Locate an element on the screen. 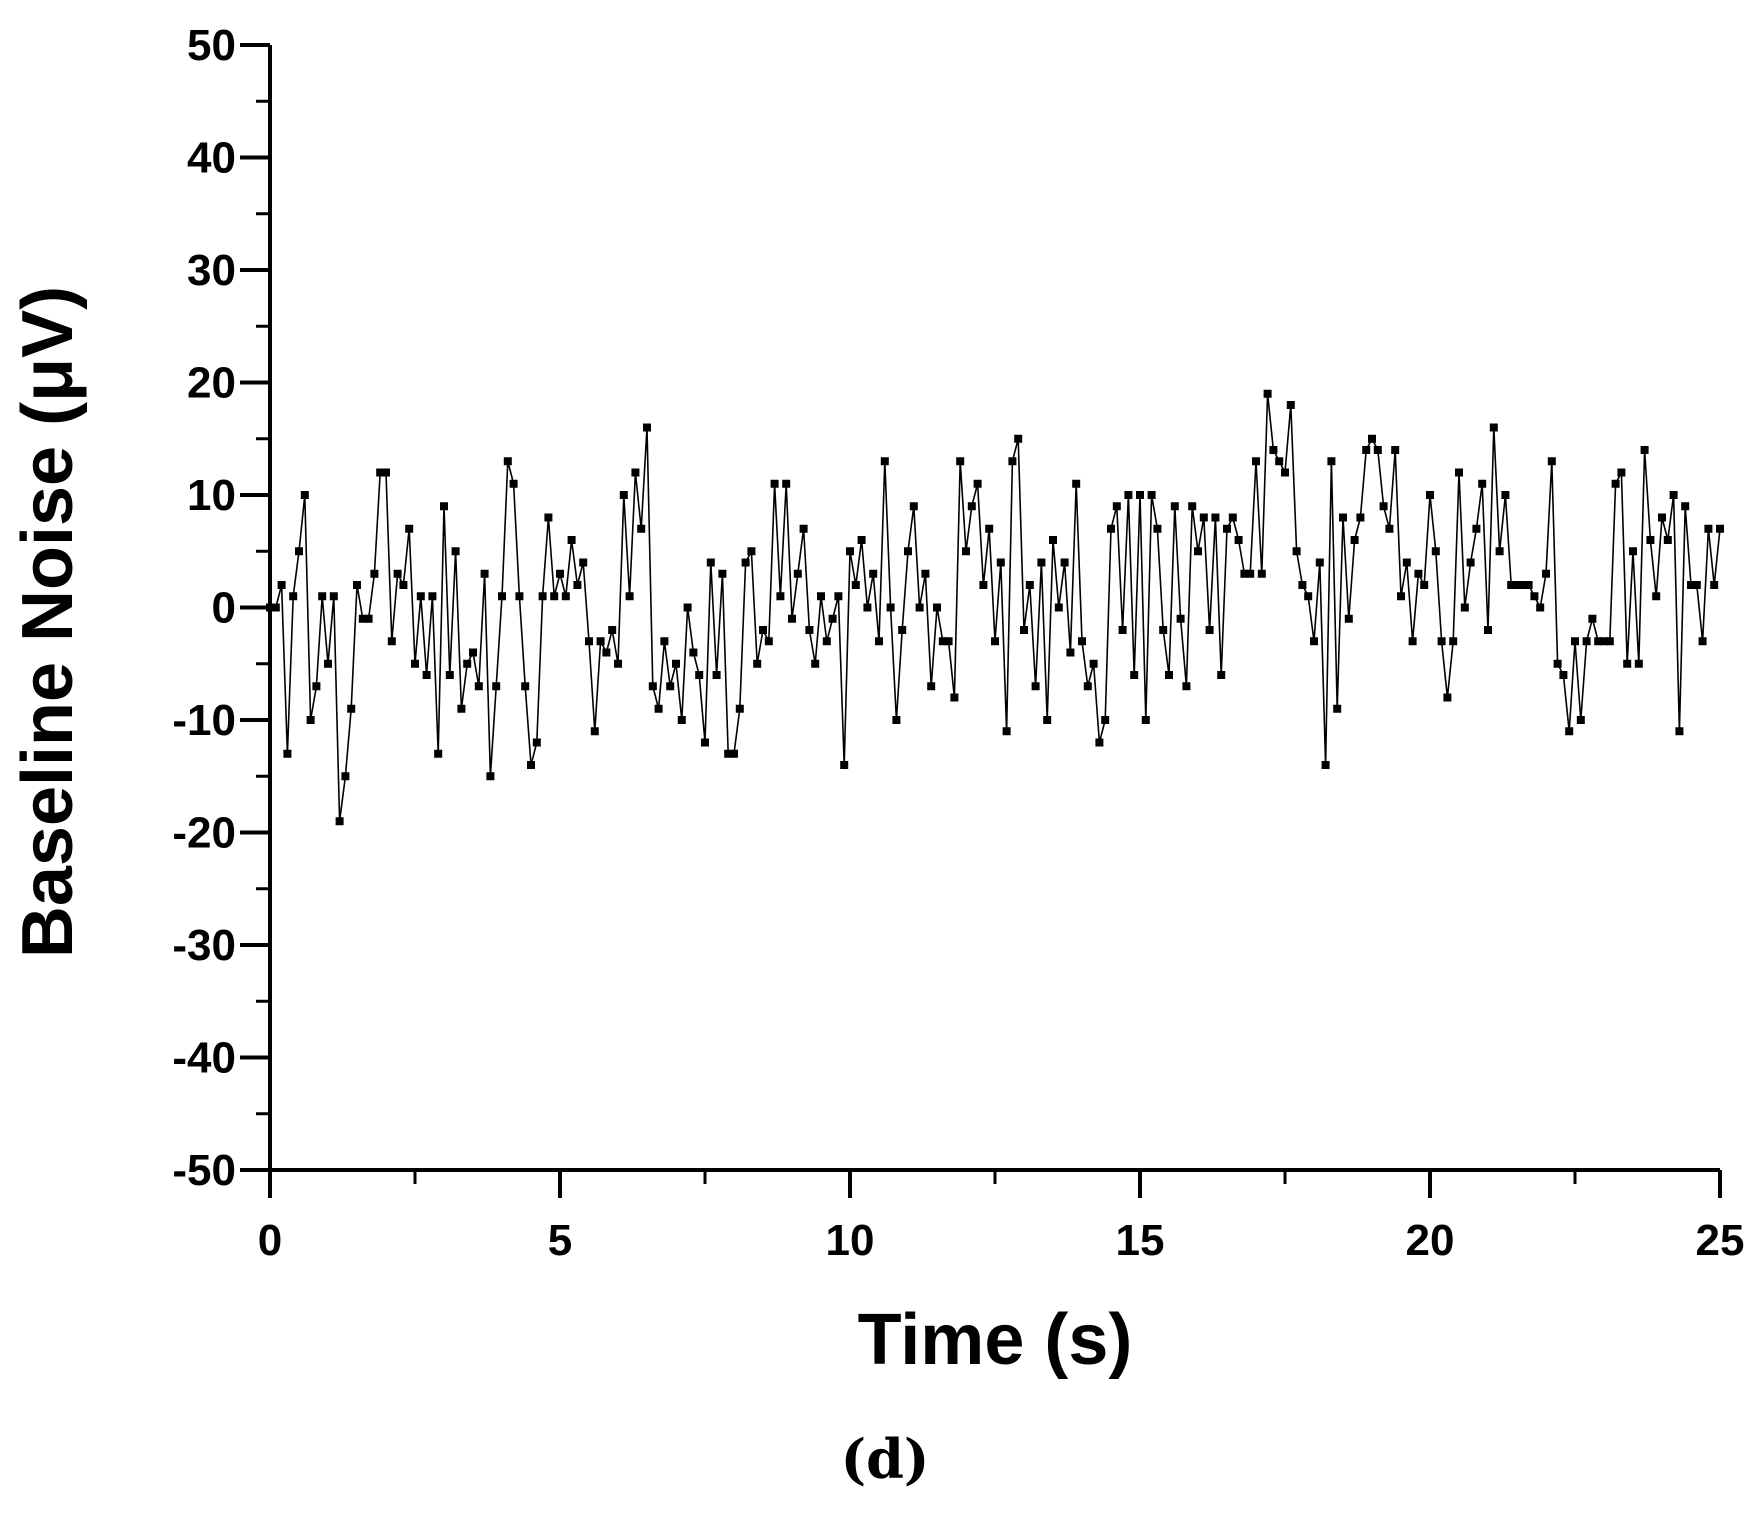 The width and height of the screenshot is (1764, 1518). x-tick-labels: 0 5 10 15 20 25 is located at coordinates (1001, 1240).